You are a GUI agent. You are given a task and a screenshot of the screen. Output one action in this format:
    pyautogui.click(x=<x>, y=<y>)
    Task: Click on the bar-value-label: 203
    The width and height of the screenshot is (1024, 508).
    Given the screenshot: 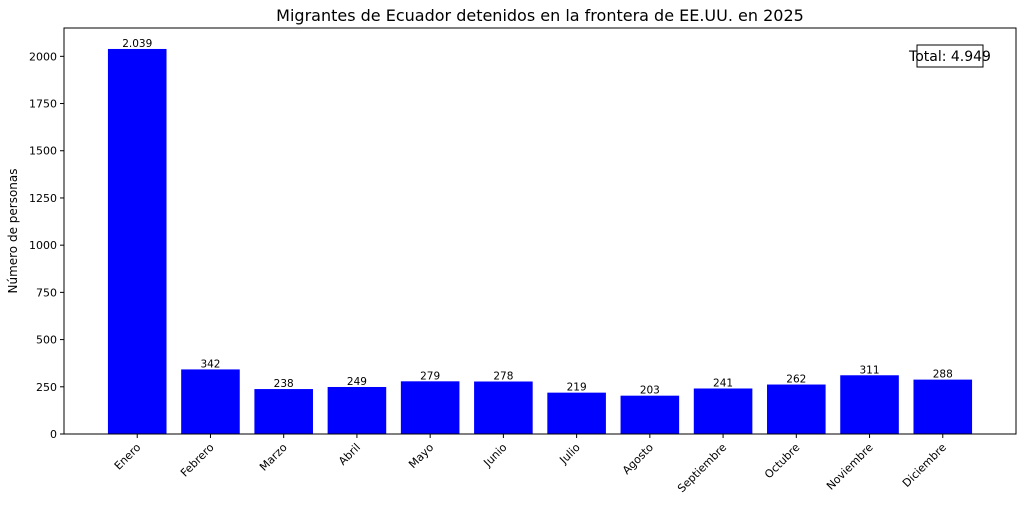 What is the action you would take?
    pyautogui.click(x=650, y=391)
    